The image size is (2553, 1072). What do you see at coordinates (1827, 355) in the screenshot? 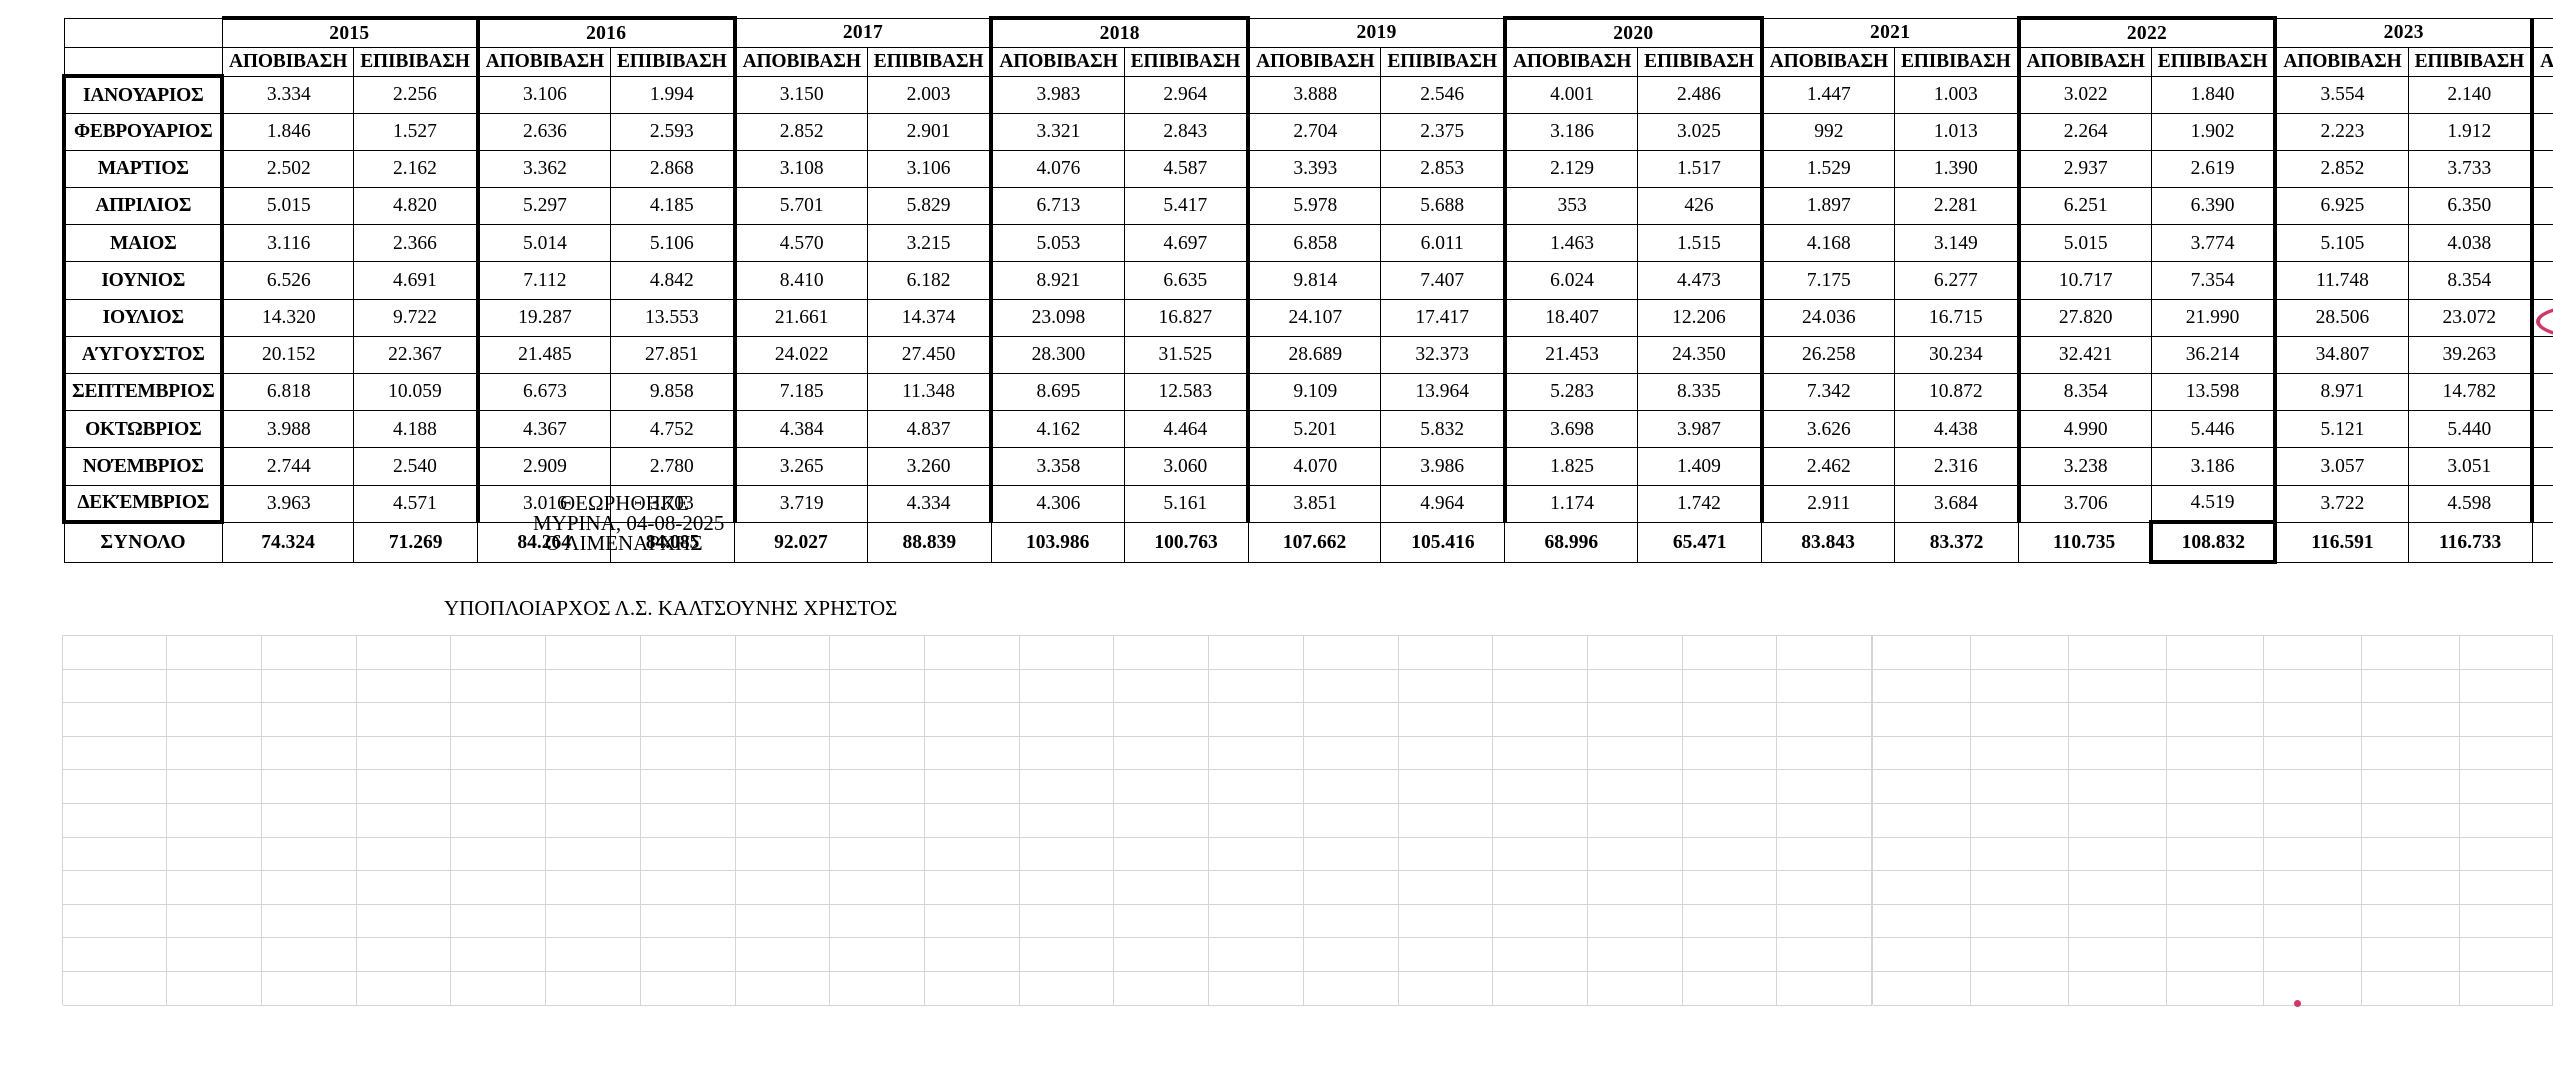
I see `cell-ΑΎΓΟΥΣΤΟΣ-2021-apovivasi: 26.258` at bounding box center [1827, 355].